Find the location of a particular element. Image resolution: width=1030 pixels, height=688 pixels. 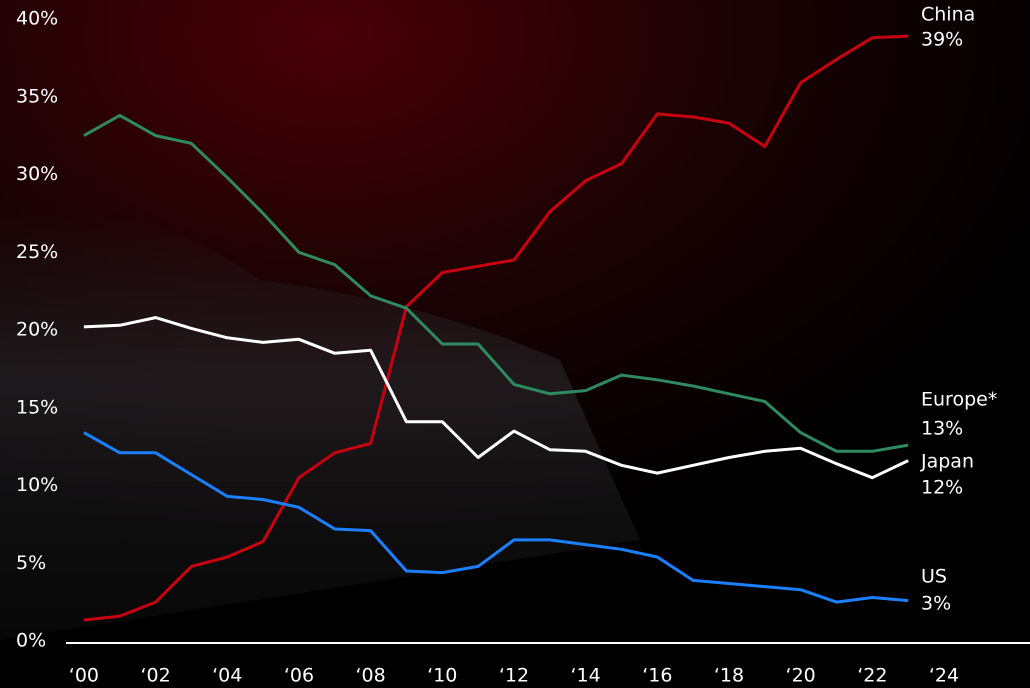

value-label: 13% is located at coordinates (942, 429).